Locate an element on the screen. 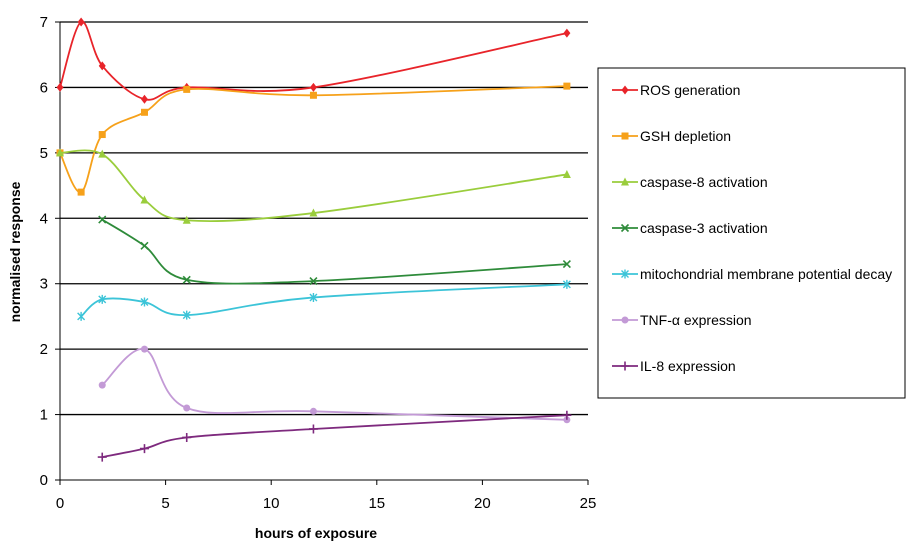  x-tick-label: 5 is located at coordinates (165, 503).